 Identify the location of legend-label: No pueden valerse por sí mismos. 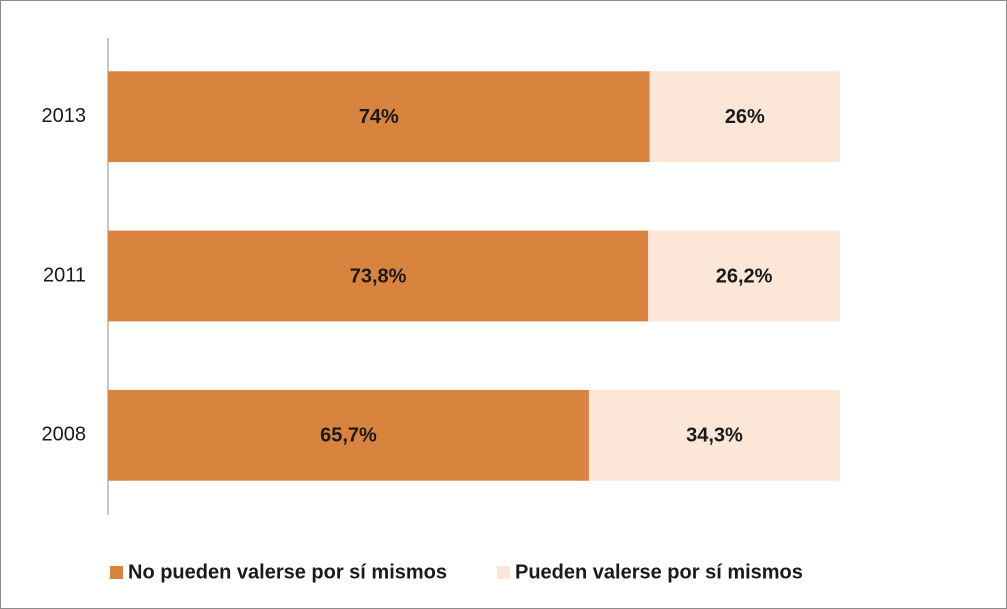
(287, 572).